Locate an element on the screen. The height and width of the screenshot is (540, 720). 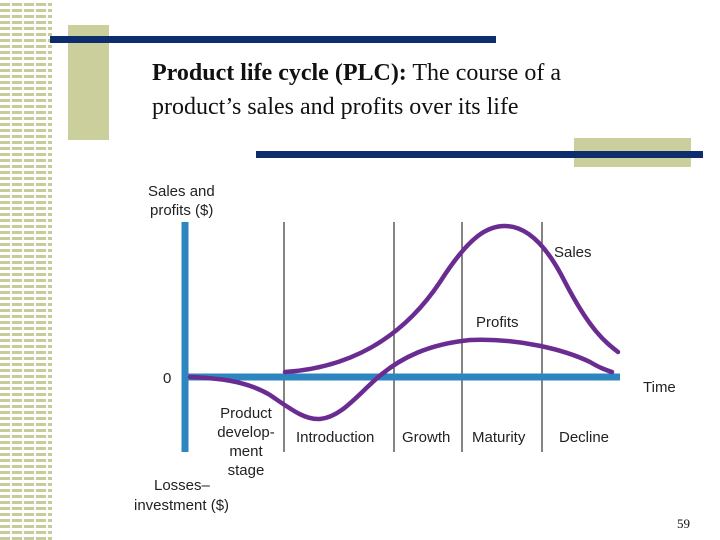
stage-growth: Growth is located at coordinates (426, 437).